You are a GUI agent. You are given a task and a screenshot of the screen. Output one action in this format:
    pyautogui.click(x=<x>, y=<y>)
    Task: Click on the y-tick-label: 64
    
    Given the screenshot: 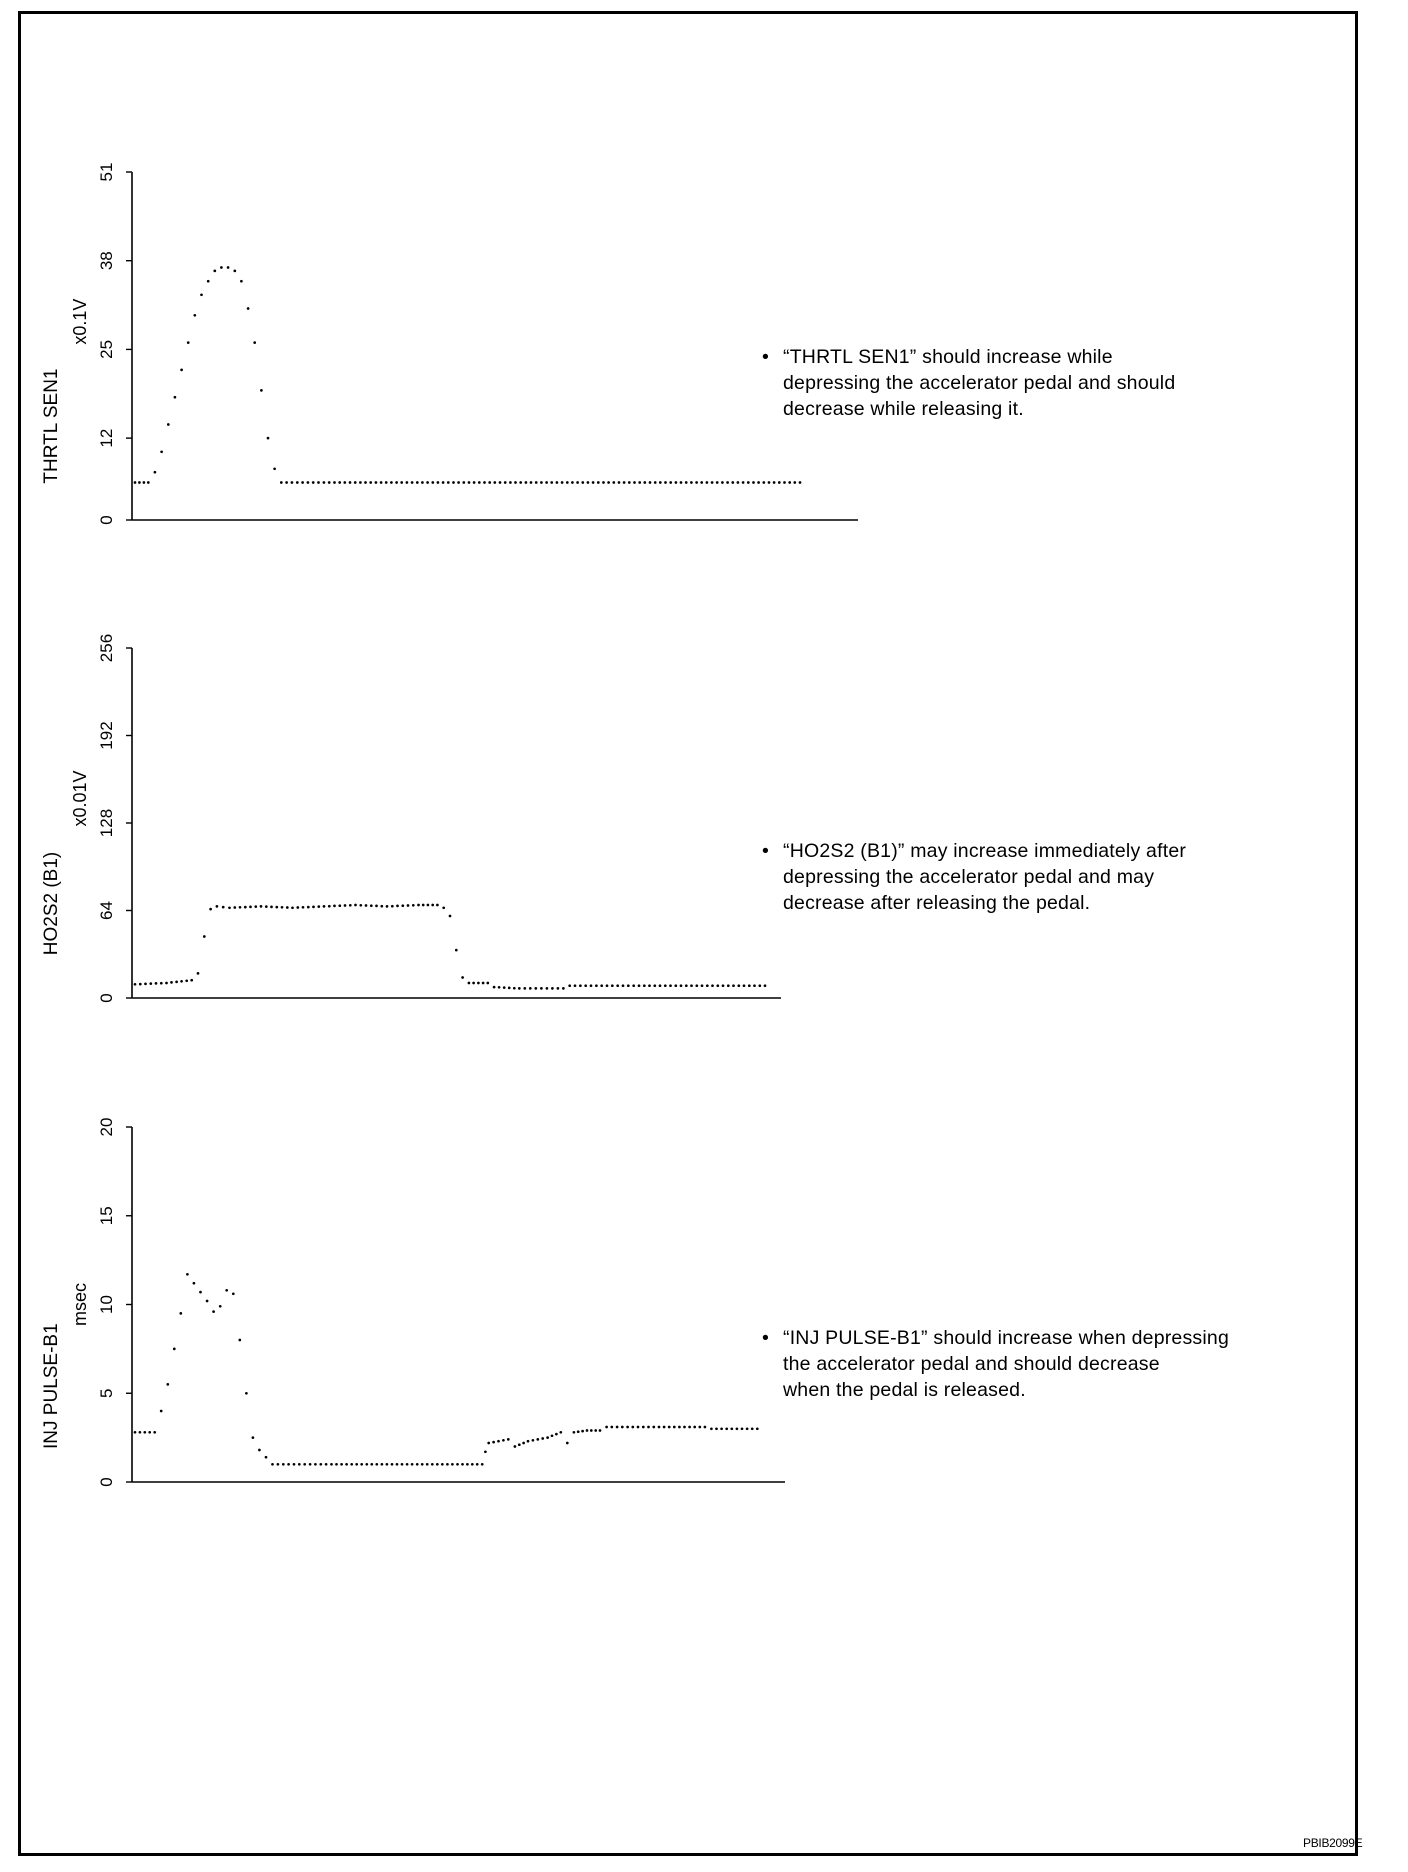 What is the action you would take?
    pyautogui.click(x=106, y=910)
    